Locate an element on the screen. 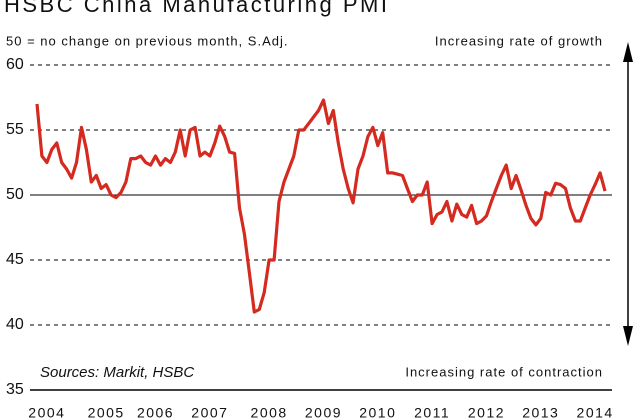 This screenshot has width=640, height=420. y-tick-label: 50 is located at coordinates (15, 194).